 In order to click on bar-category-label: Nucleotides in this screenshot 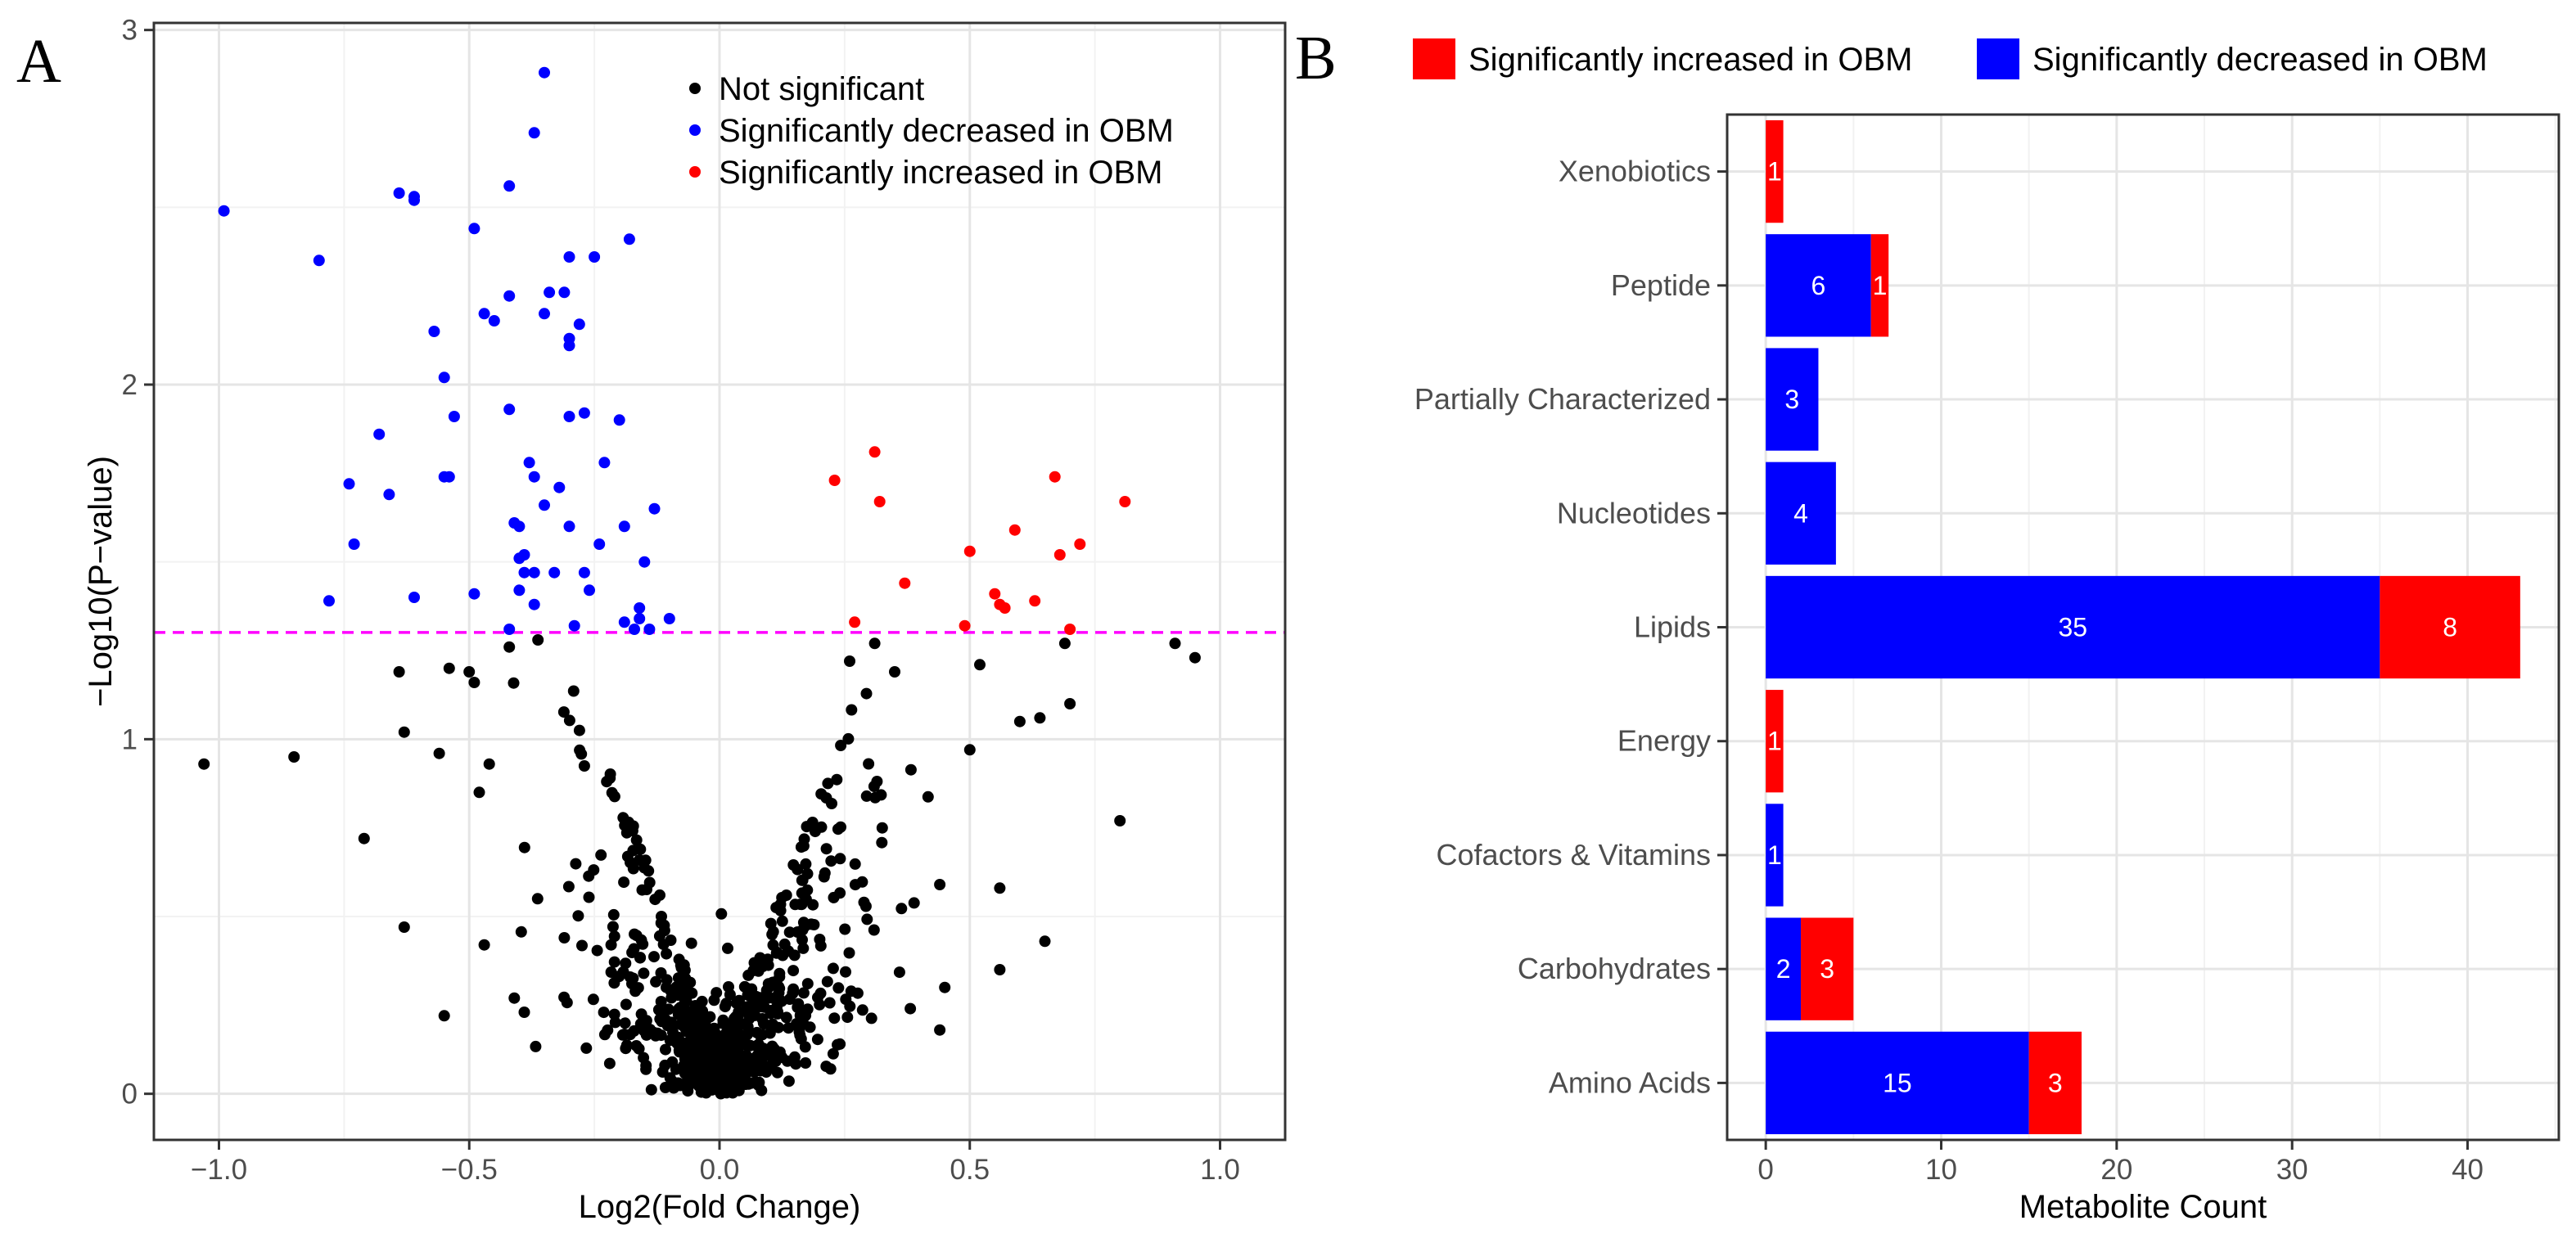, I will do `click(1634, 512)`.